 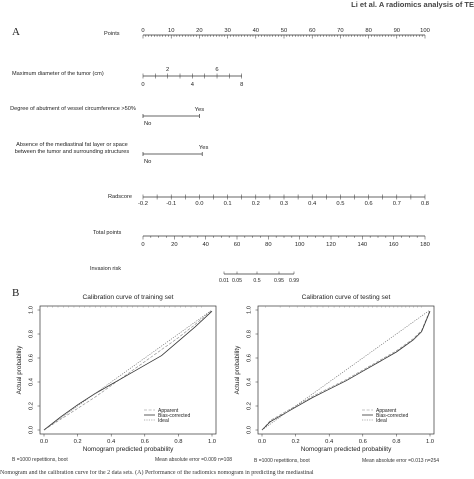 What do you see at coordinates (58, 74) in the screenshot?
I see `row-label-diameter: Maximum diameter of the tumor (cm)` at bounding box center [58, 74].